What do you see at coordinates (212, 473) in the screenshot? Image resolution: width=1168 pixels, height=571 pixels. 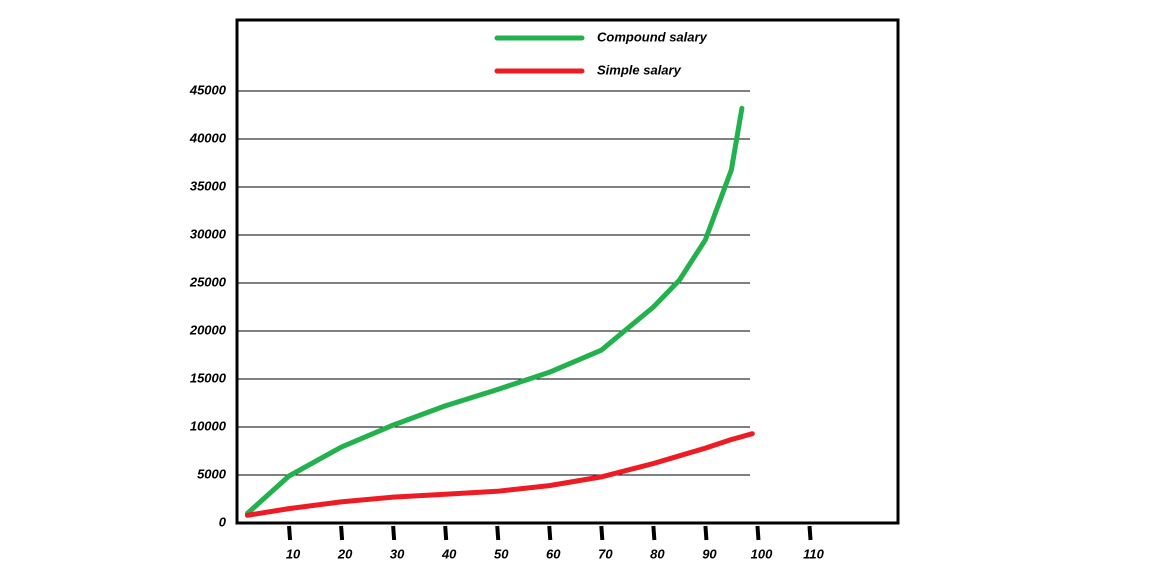 I see `y-tick-label: 5000` at bounding box center [212, 473].